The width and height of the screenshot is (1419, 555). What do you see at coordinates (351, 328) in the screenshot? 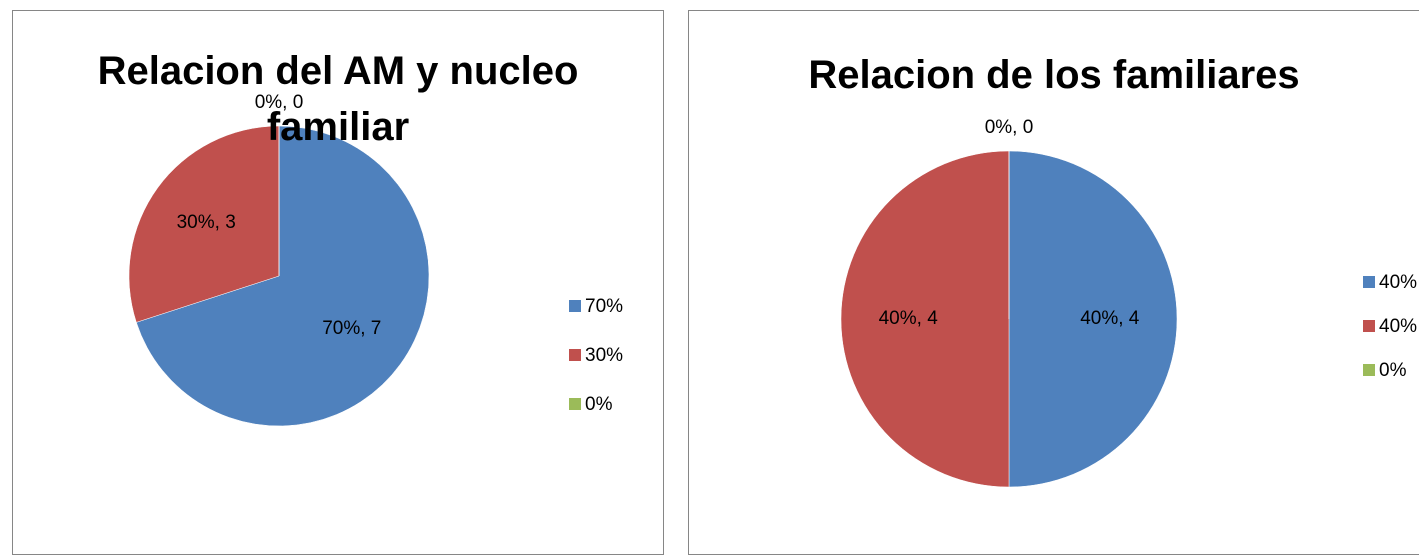
I see `data-label: 70%, 7` at bounding box center [351, 328].